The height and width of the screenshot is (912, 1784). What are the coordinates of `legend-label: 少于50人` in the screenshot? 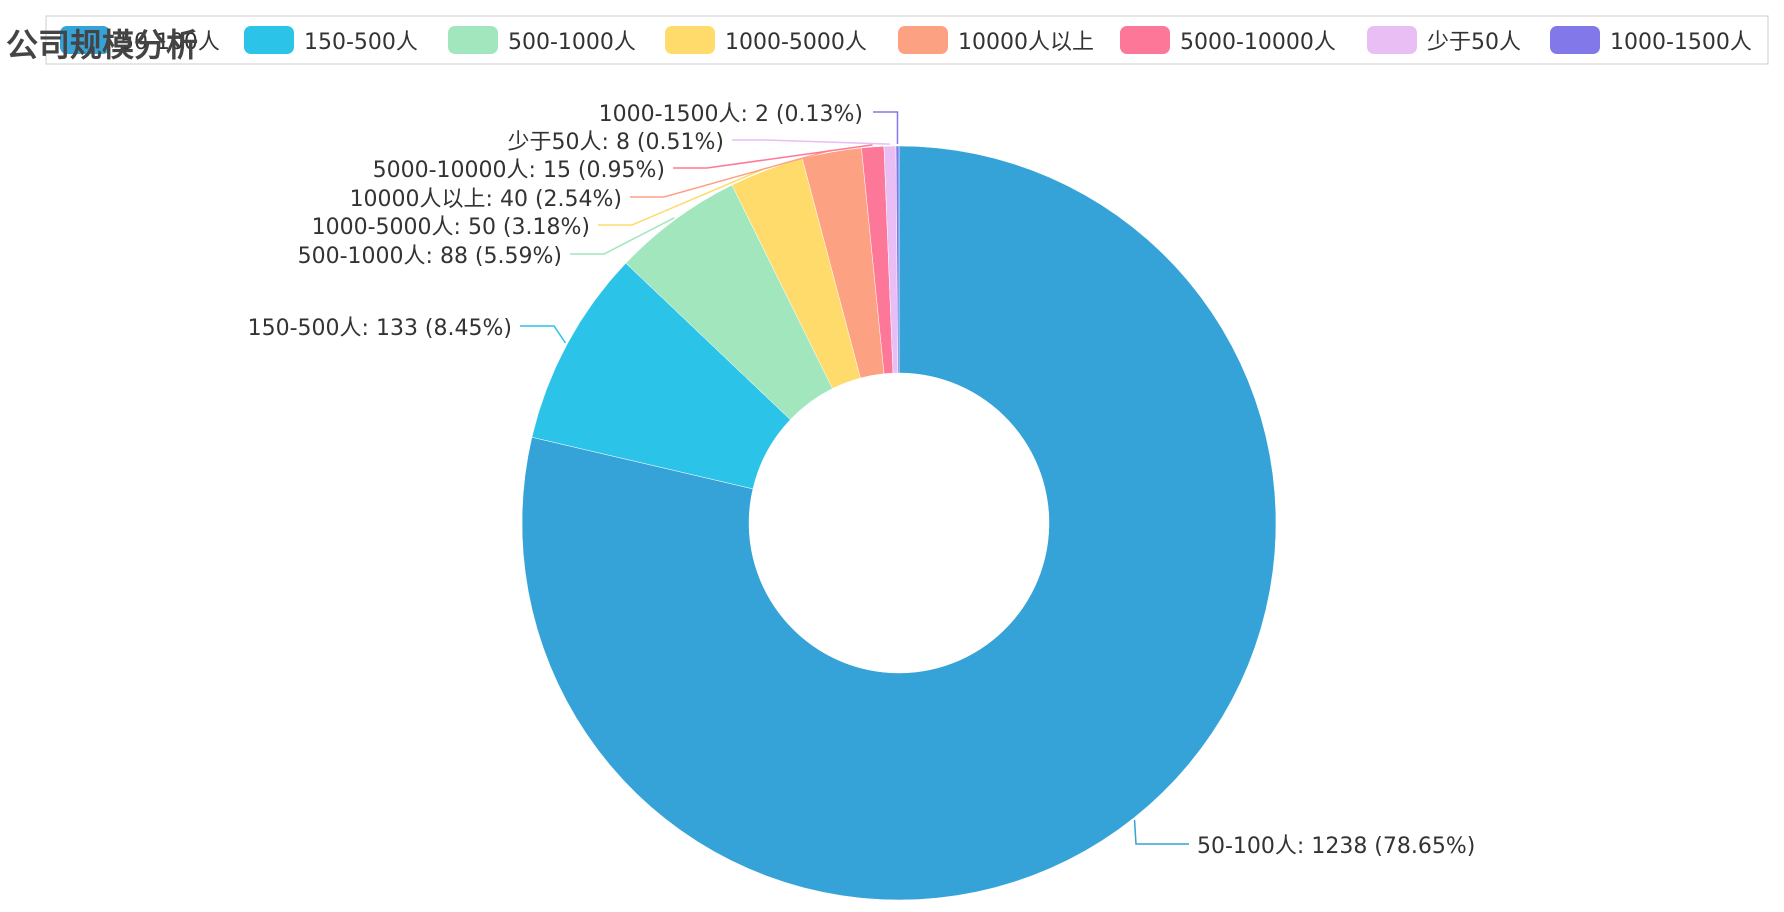 It's located at (1474, 42).